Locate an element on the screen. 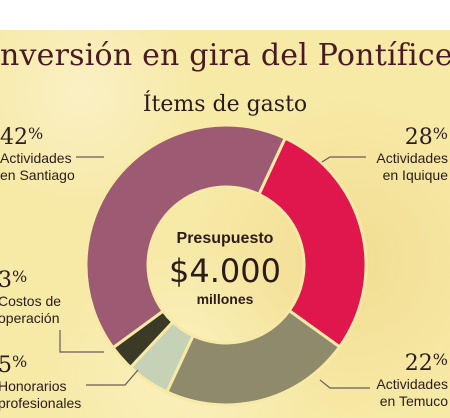 The image size is (450, 418). pct-santiago: 42% is located at coordinates (22, 137).